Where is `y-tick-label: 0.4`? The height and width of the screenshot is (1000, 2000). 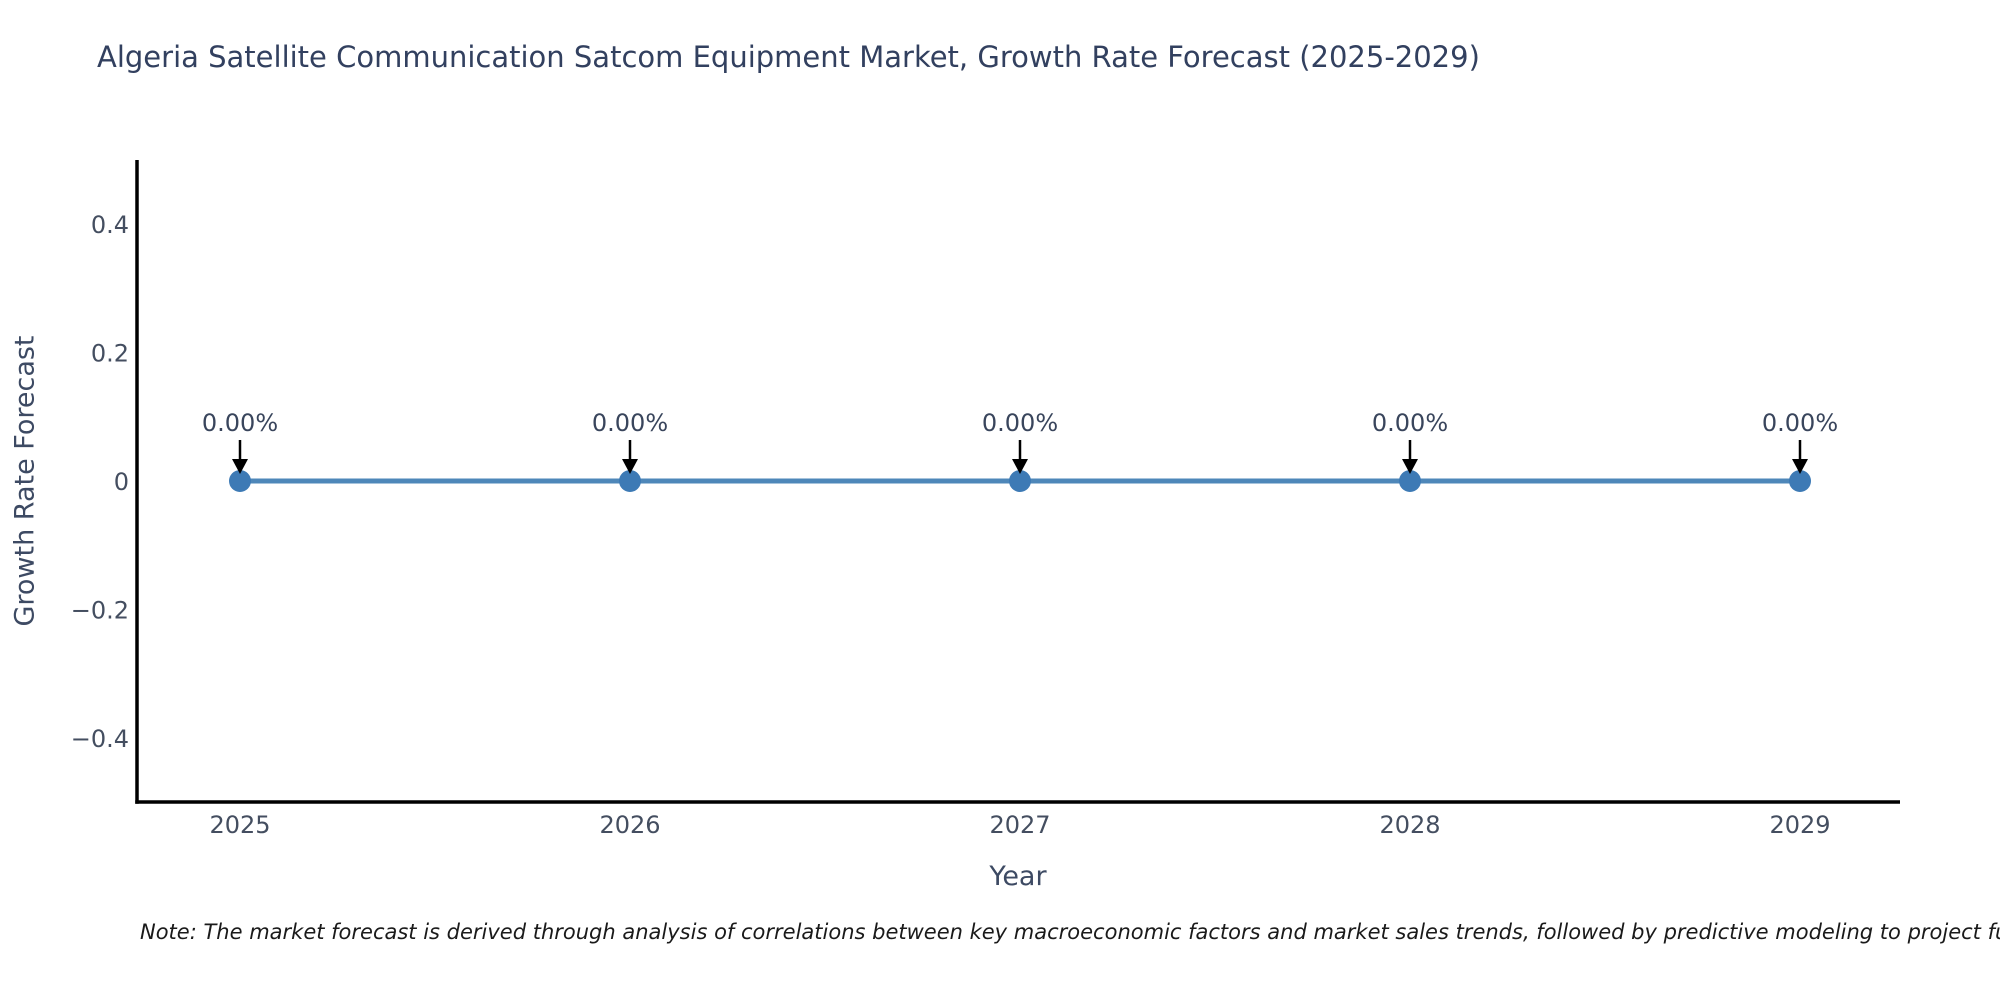 y-tick-label: 0.4 is located at coordinates (110, 225).